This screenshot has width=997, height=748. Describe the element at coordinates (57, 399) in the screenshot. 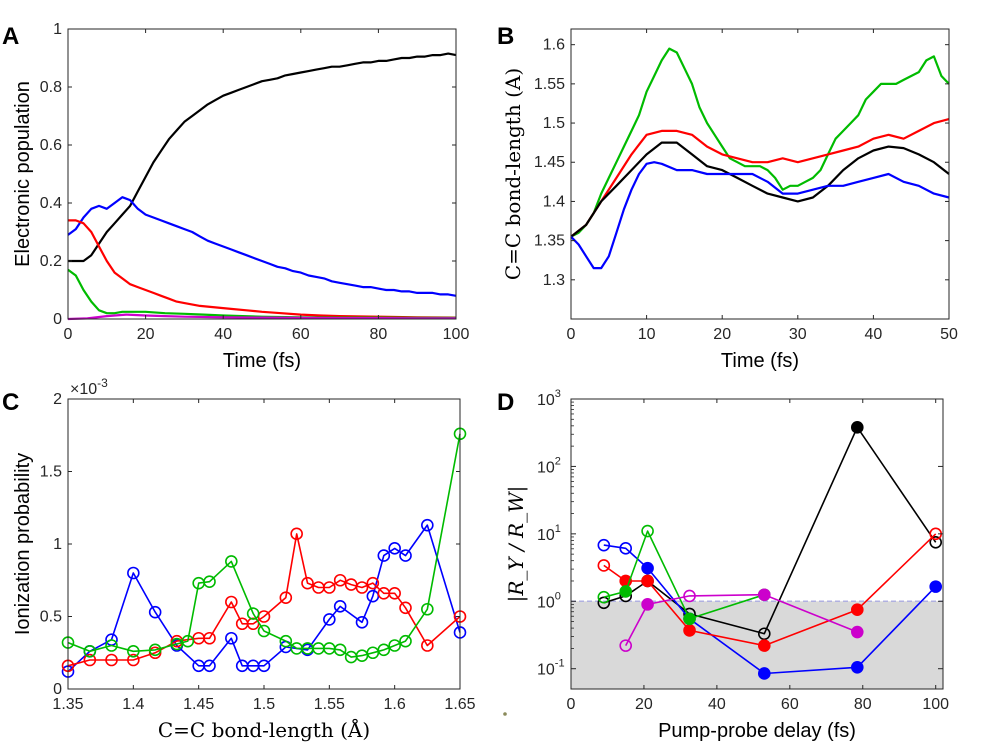

I see `panel-c-ytick-label: 2` at that location.